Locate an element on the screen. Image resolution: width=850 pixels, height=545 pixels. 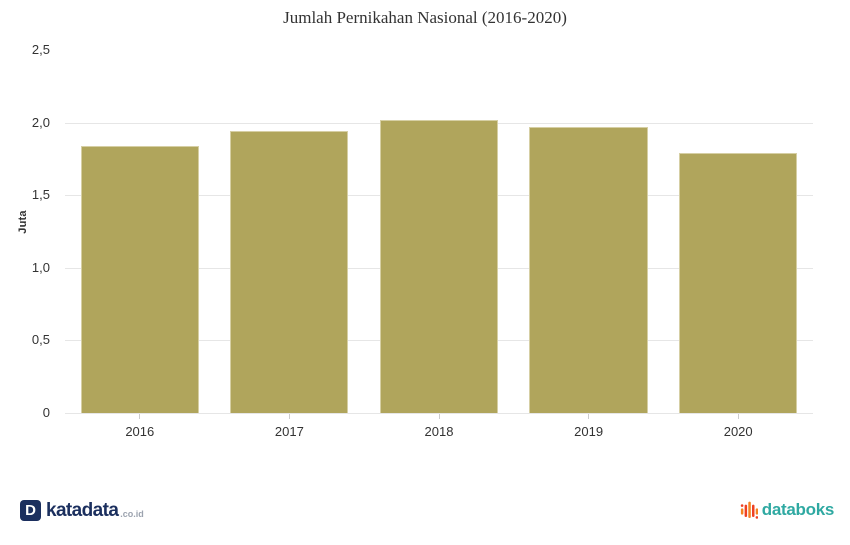
footer: D katadata .co.id databoks is located at coordinates (425, 510).